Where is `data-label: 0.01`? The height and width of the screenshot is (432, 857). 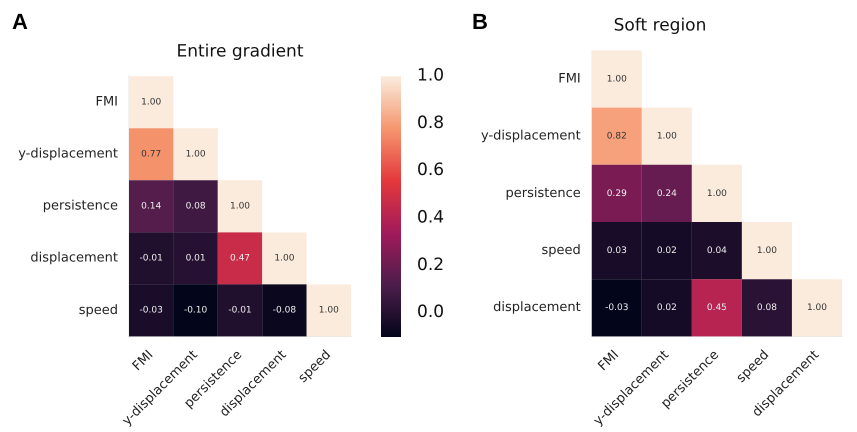 data-label: 0.01 is located at coordinates (196, 259).